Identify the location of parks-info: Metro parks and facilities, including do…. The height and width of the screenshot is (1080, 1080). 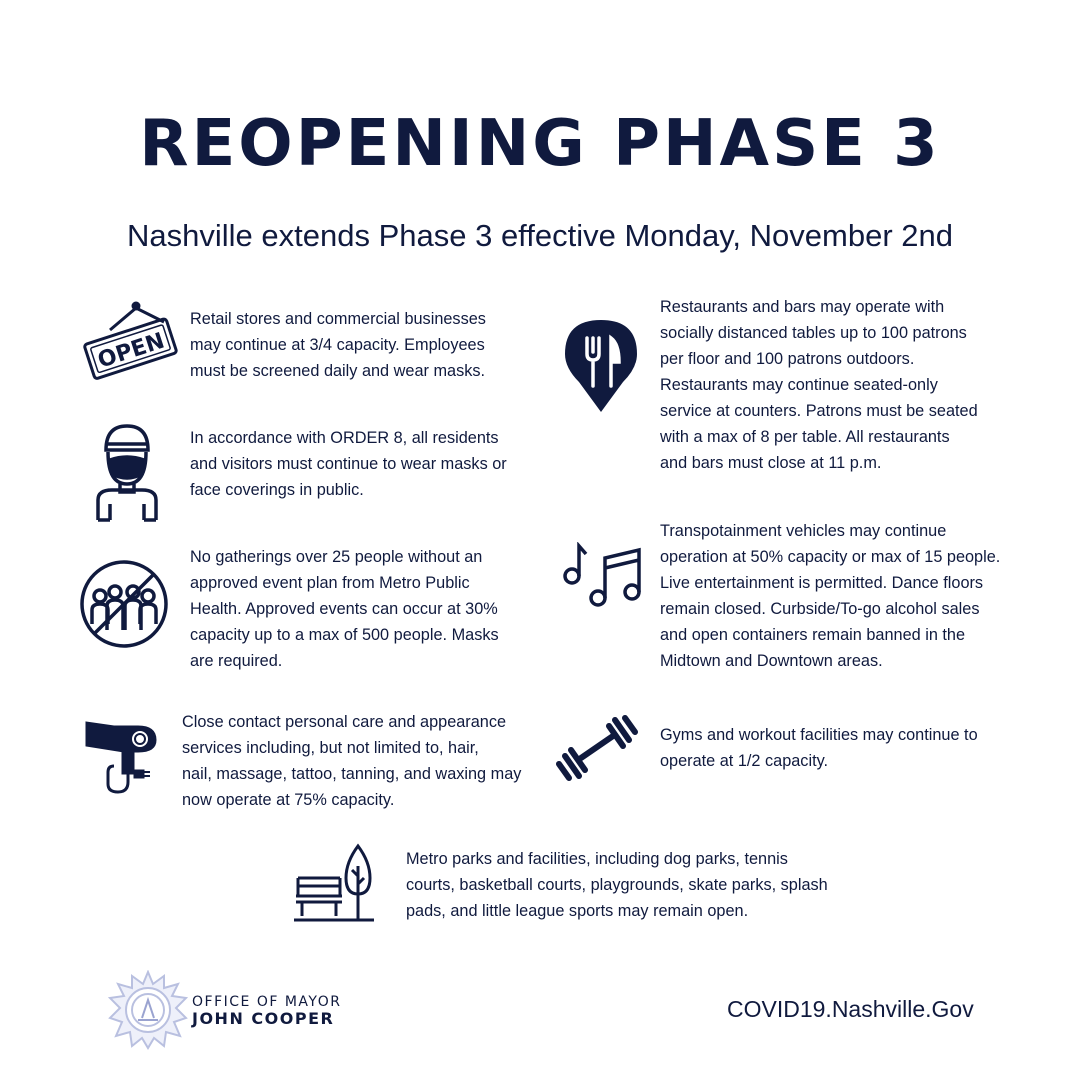
(617, 885).